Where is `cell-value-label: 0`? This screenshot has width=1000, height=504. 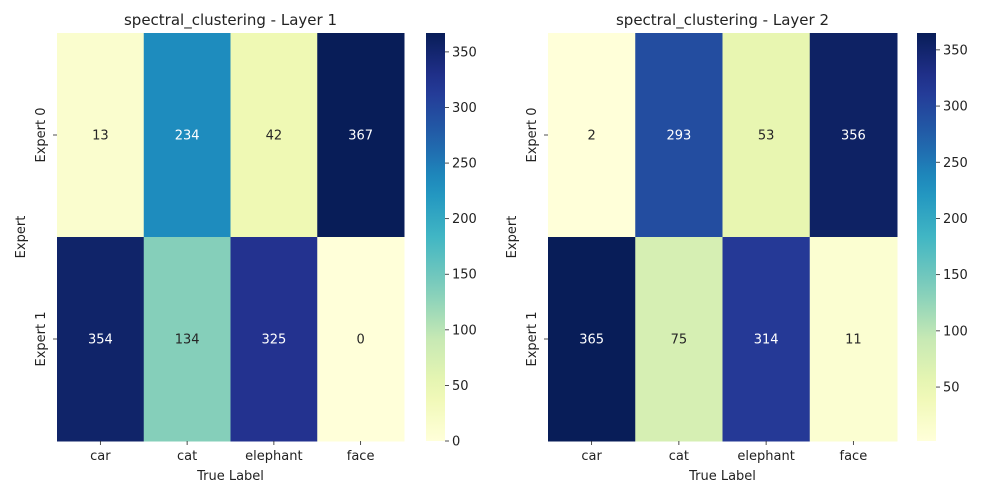 cell-value-label: 0 is located at coordinates (360, 340).